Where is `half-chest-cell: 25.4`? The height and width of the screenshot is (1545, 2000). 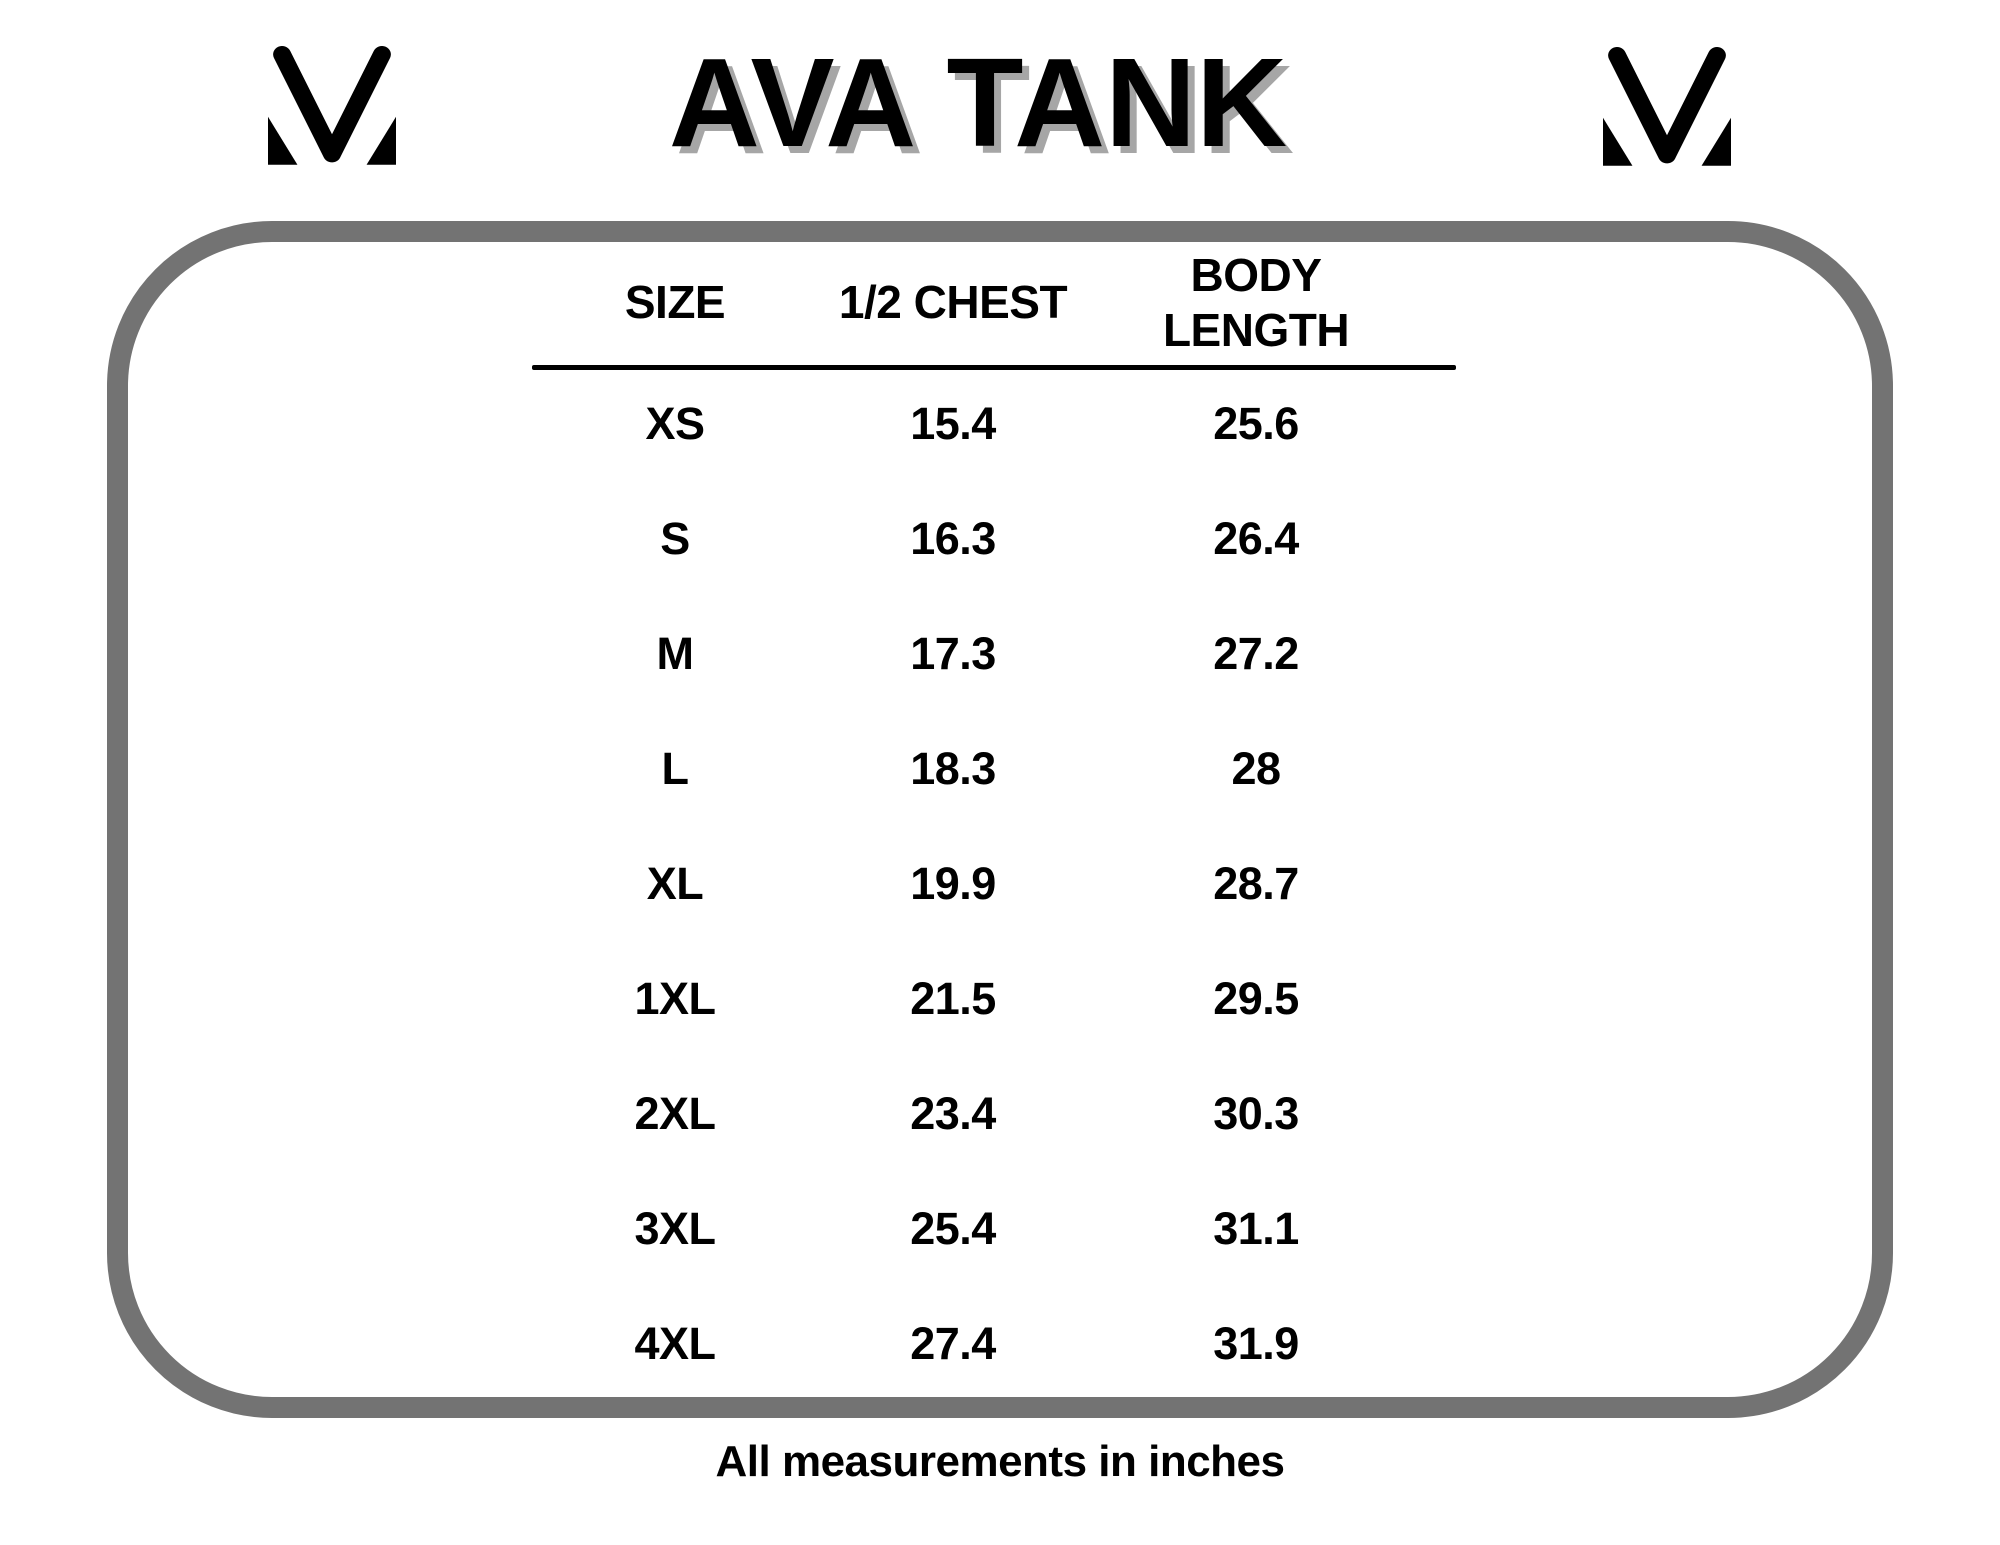 half-chest-cell: 25.4 is located at coordinates (953, 1228).